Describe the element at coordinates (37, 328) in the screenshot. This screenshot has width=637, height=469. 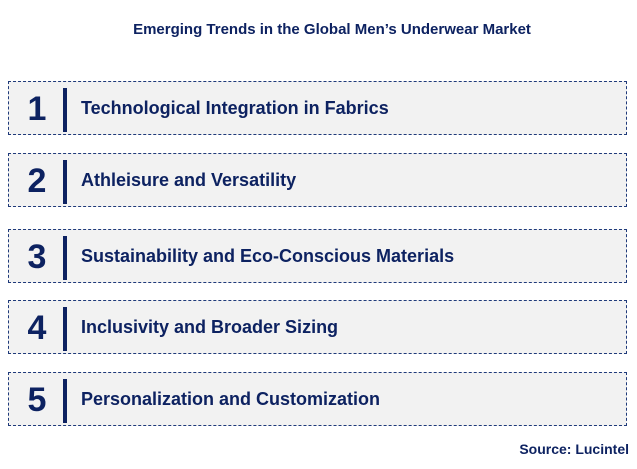
I see `trend-number: 4` at that location.